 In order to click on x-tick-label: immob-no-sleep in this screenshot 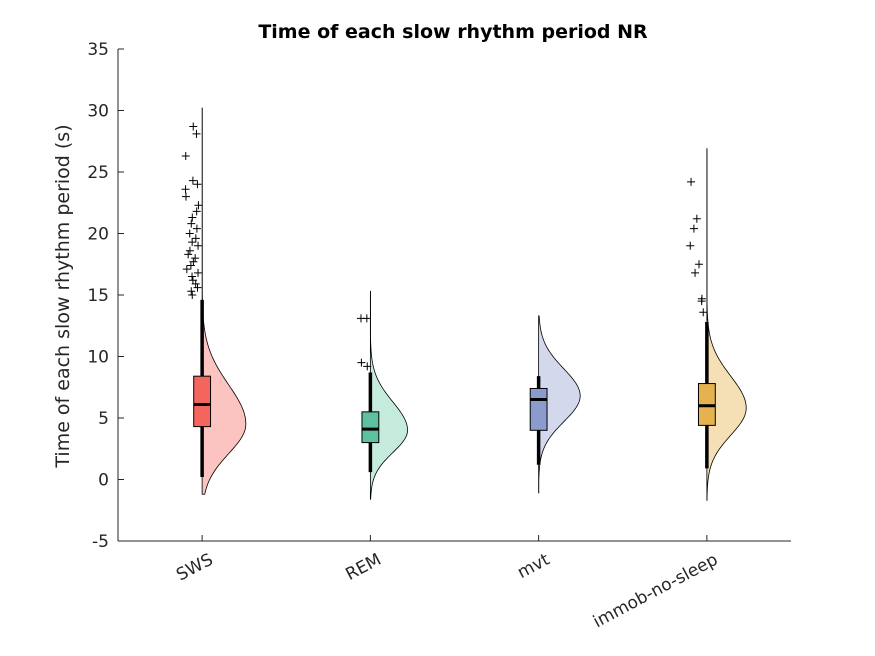, I will do `click(655, 591)`.